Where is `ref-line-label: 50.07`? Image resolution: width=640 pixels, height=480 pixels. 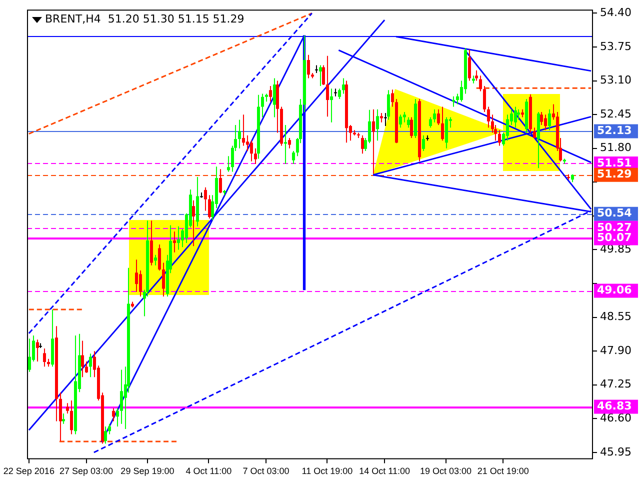
ref-line-label: 50.07 is located at coordinates (614, 237).